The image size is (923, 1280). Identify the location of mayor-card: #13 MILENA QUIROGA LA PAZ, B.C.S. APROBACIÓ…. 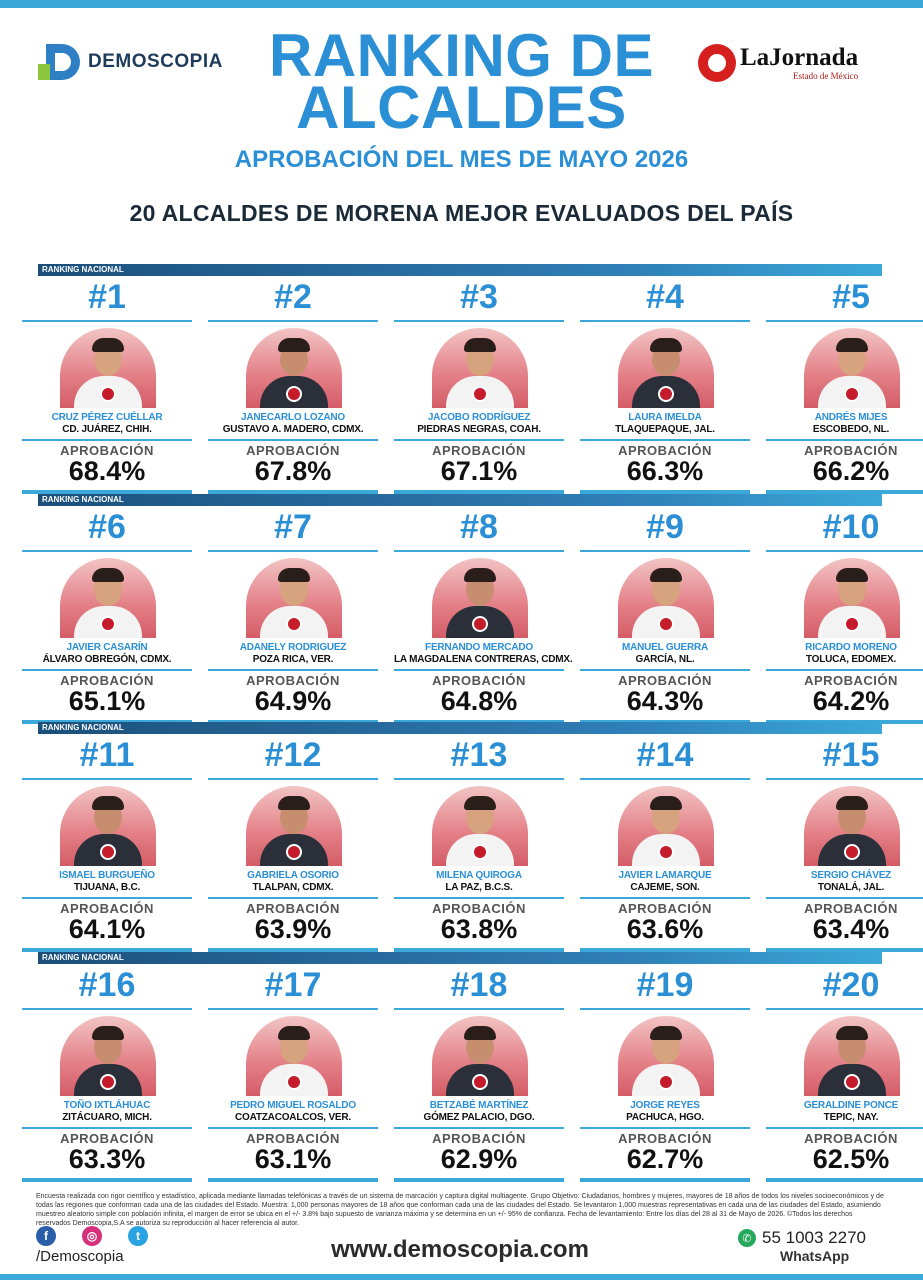
(479, 845).